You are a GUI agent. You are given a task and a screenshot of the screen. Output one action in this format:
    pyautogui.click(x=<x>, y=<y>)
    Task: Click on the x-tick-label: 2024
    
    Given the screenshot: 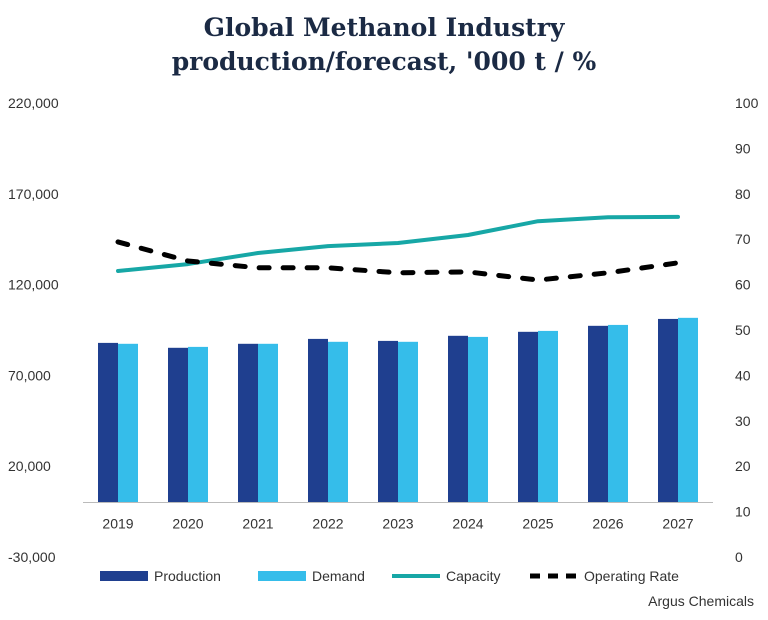 What is the action you would take?
    pyautogui.click(x=467, y=524)
    